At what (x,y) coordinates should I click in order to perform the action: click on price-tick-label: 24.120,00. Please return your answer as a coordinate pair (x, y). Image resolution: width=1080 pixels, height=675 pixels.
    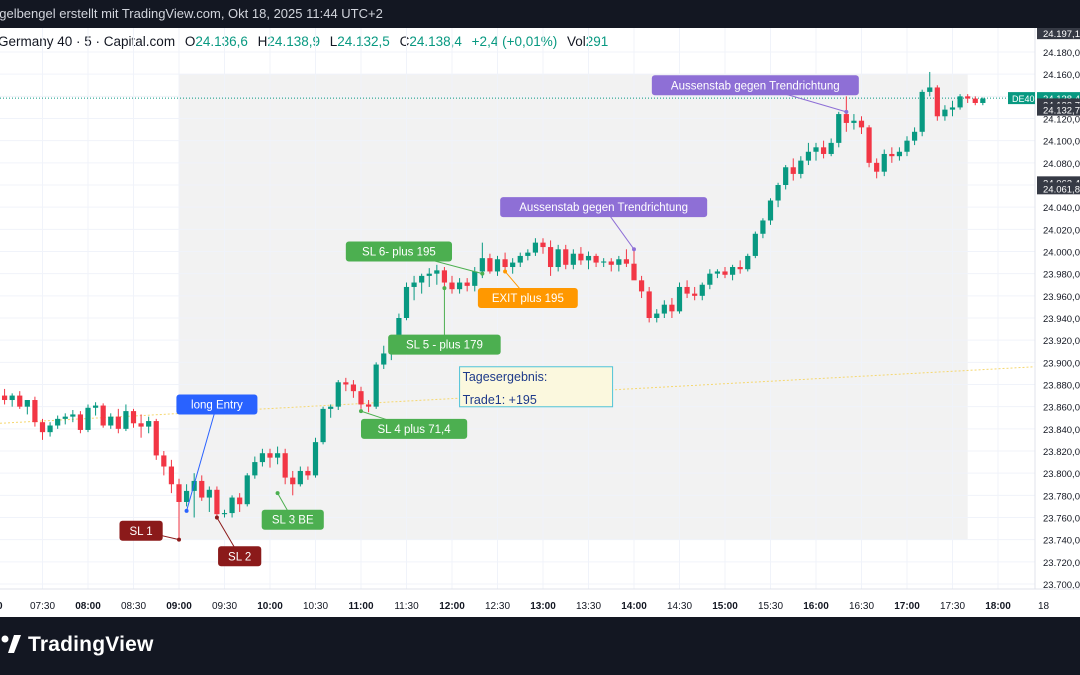
    Looking at the image, I should click on (1061, 120).